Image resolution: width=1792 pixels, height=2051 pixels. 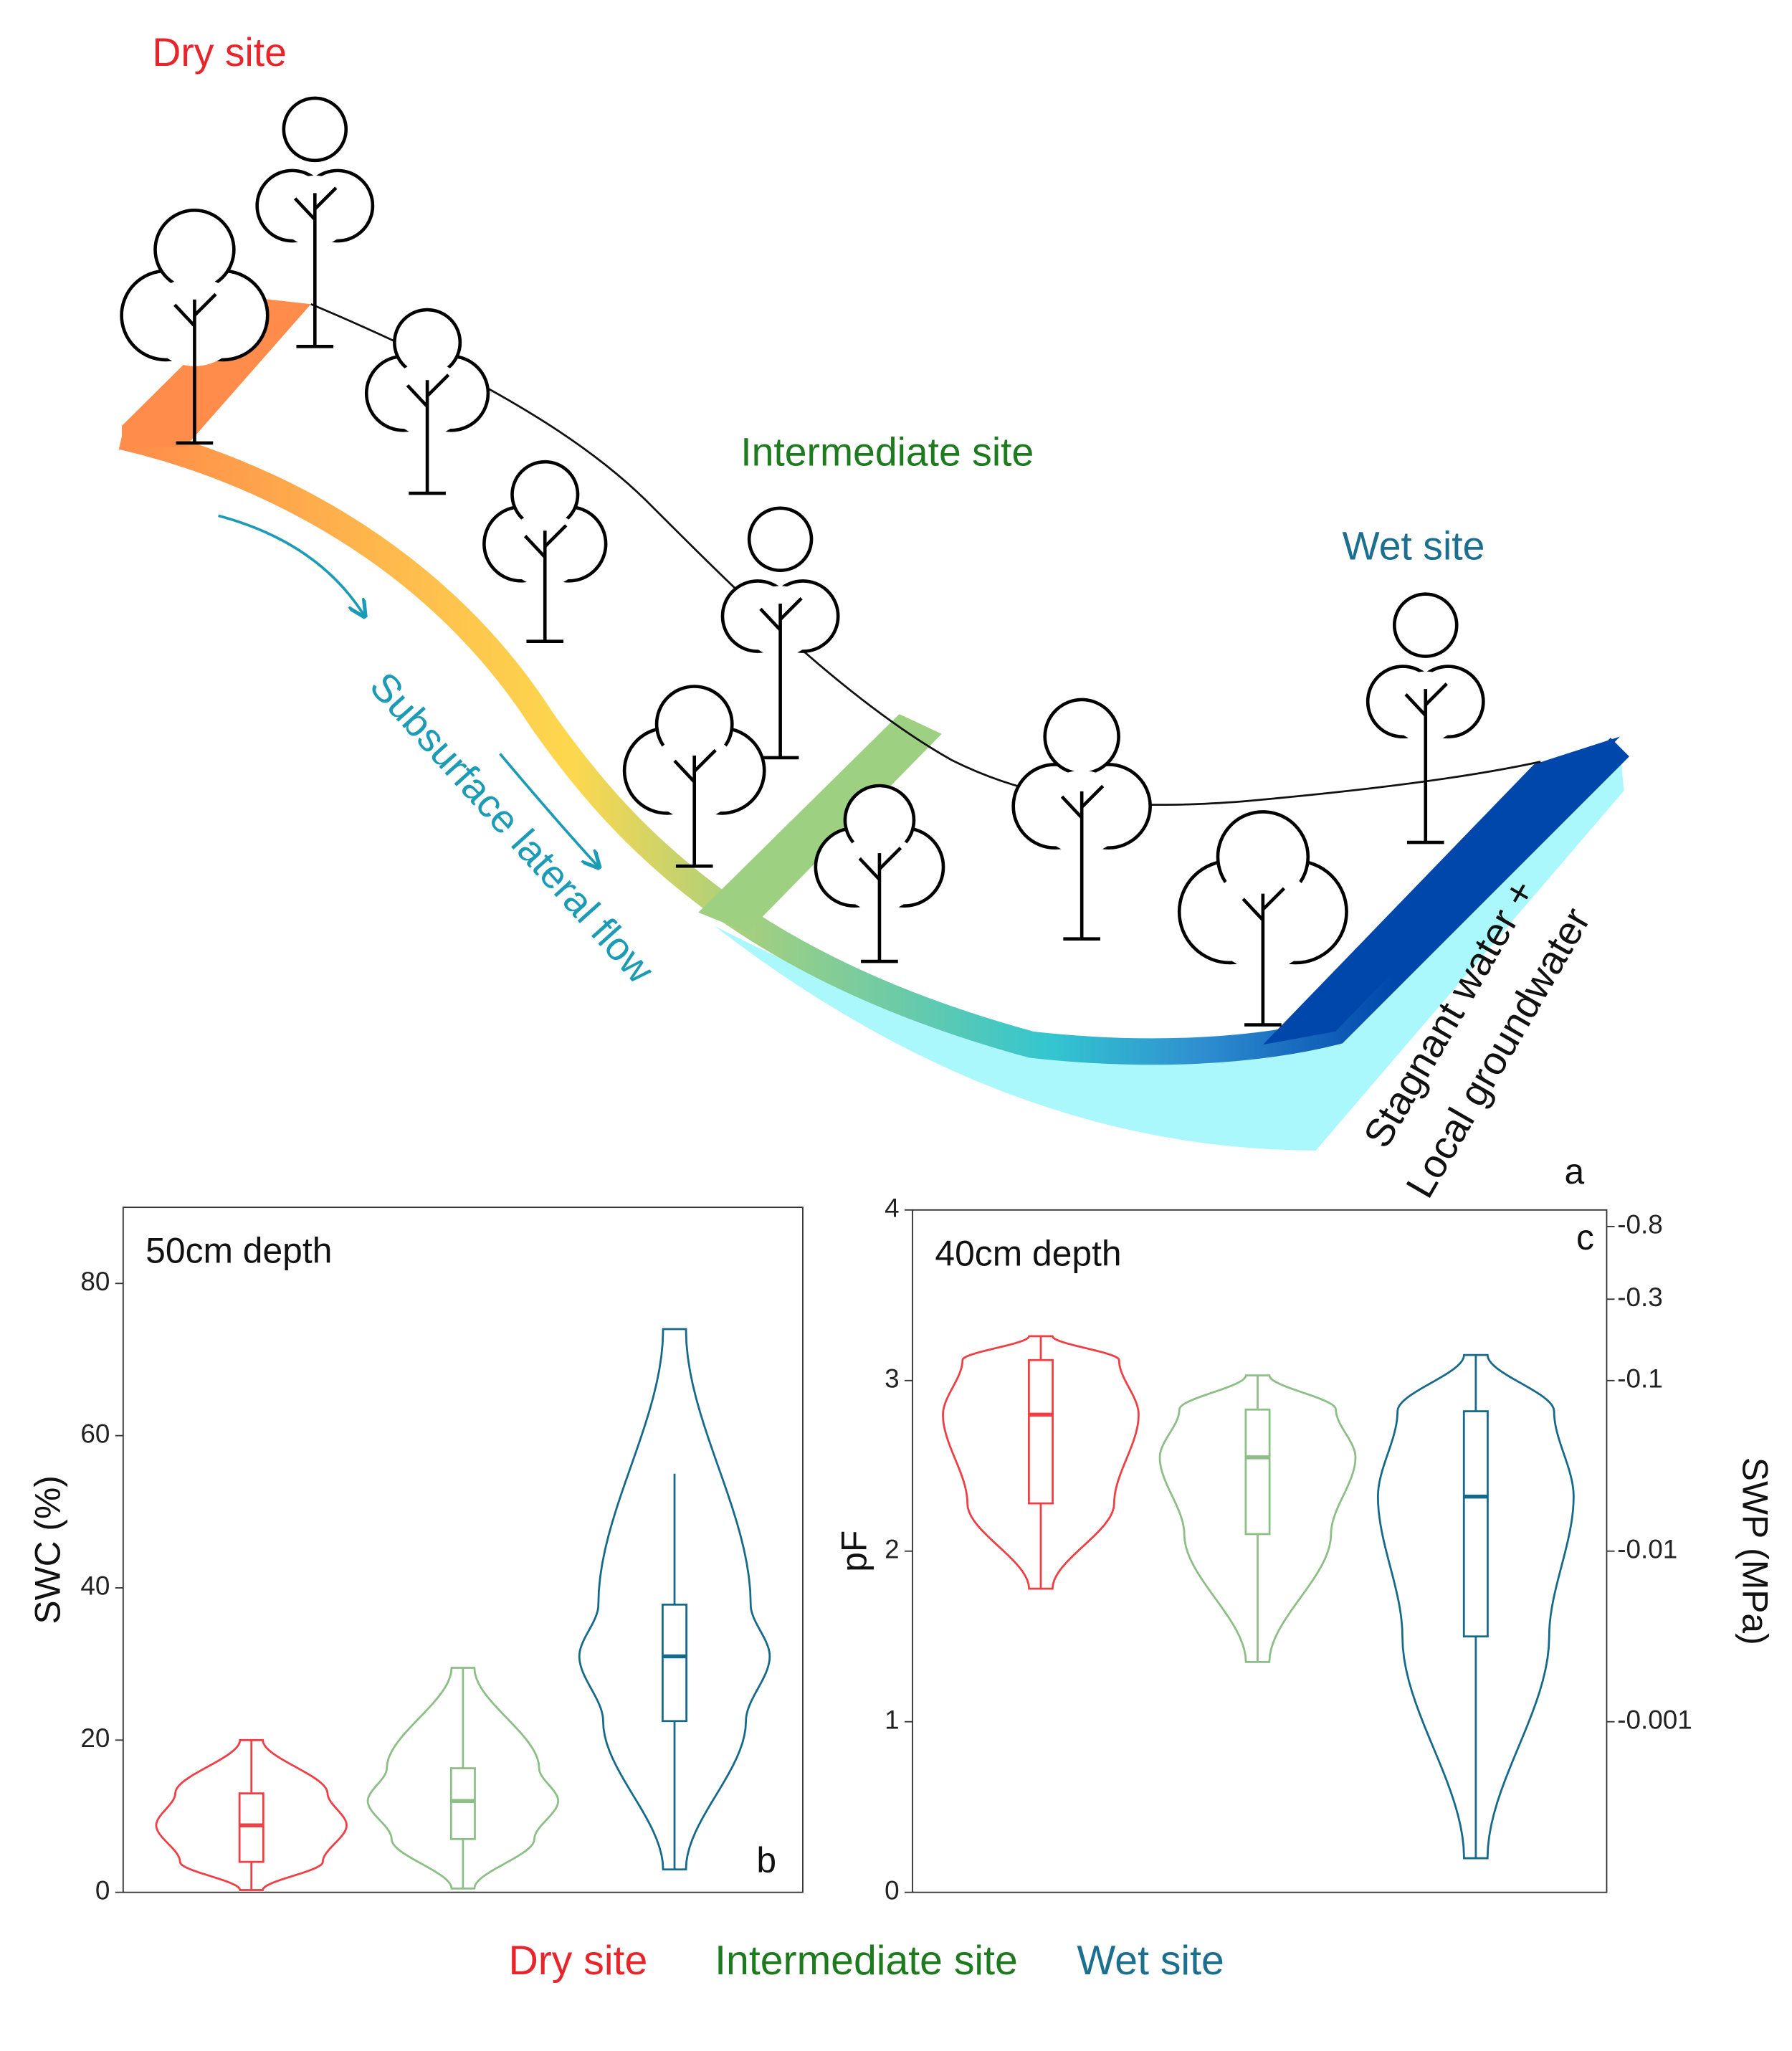 I want to click on y2-axis-label: SWP (MPa), so click(x=1755, y=1551).